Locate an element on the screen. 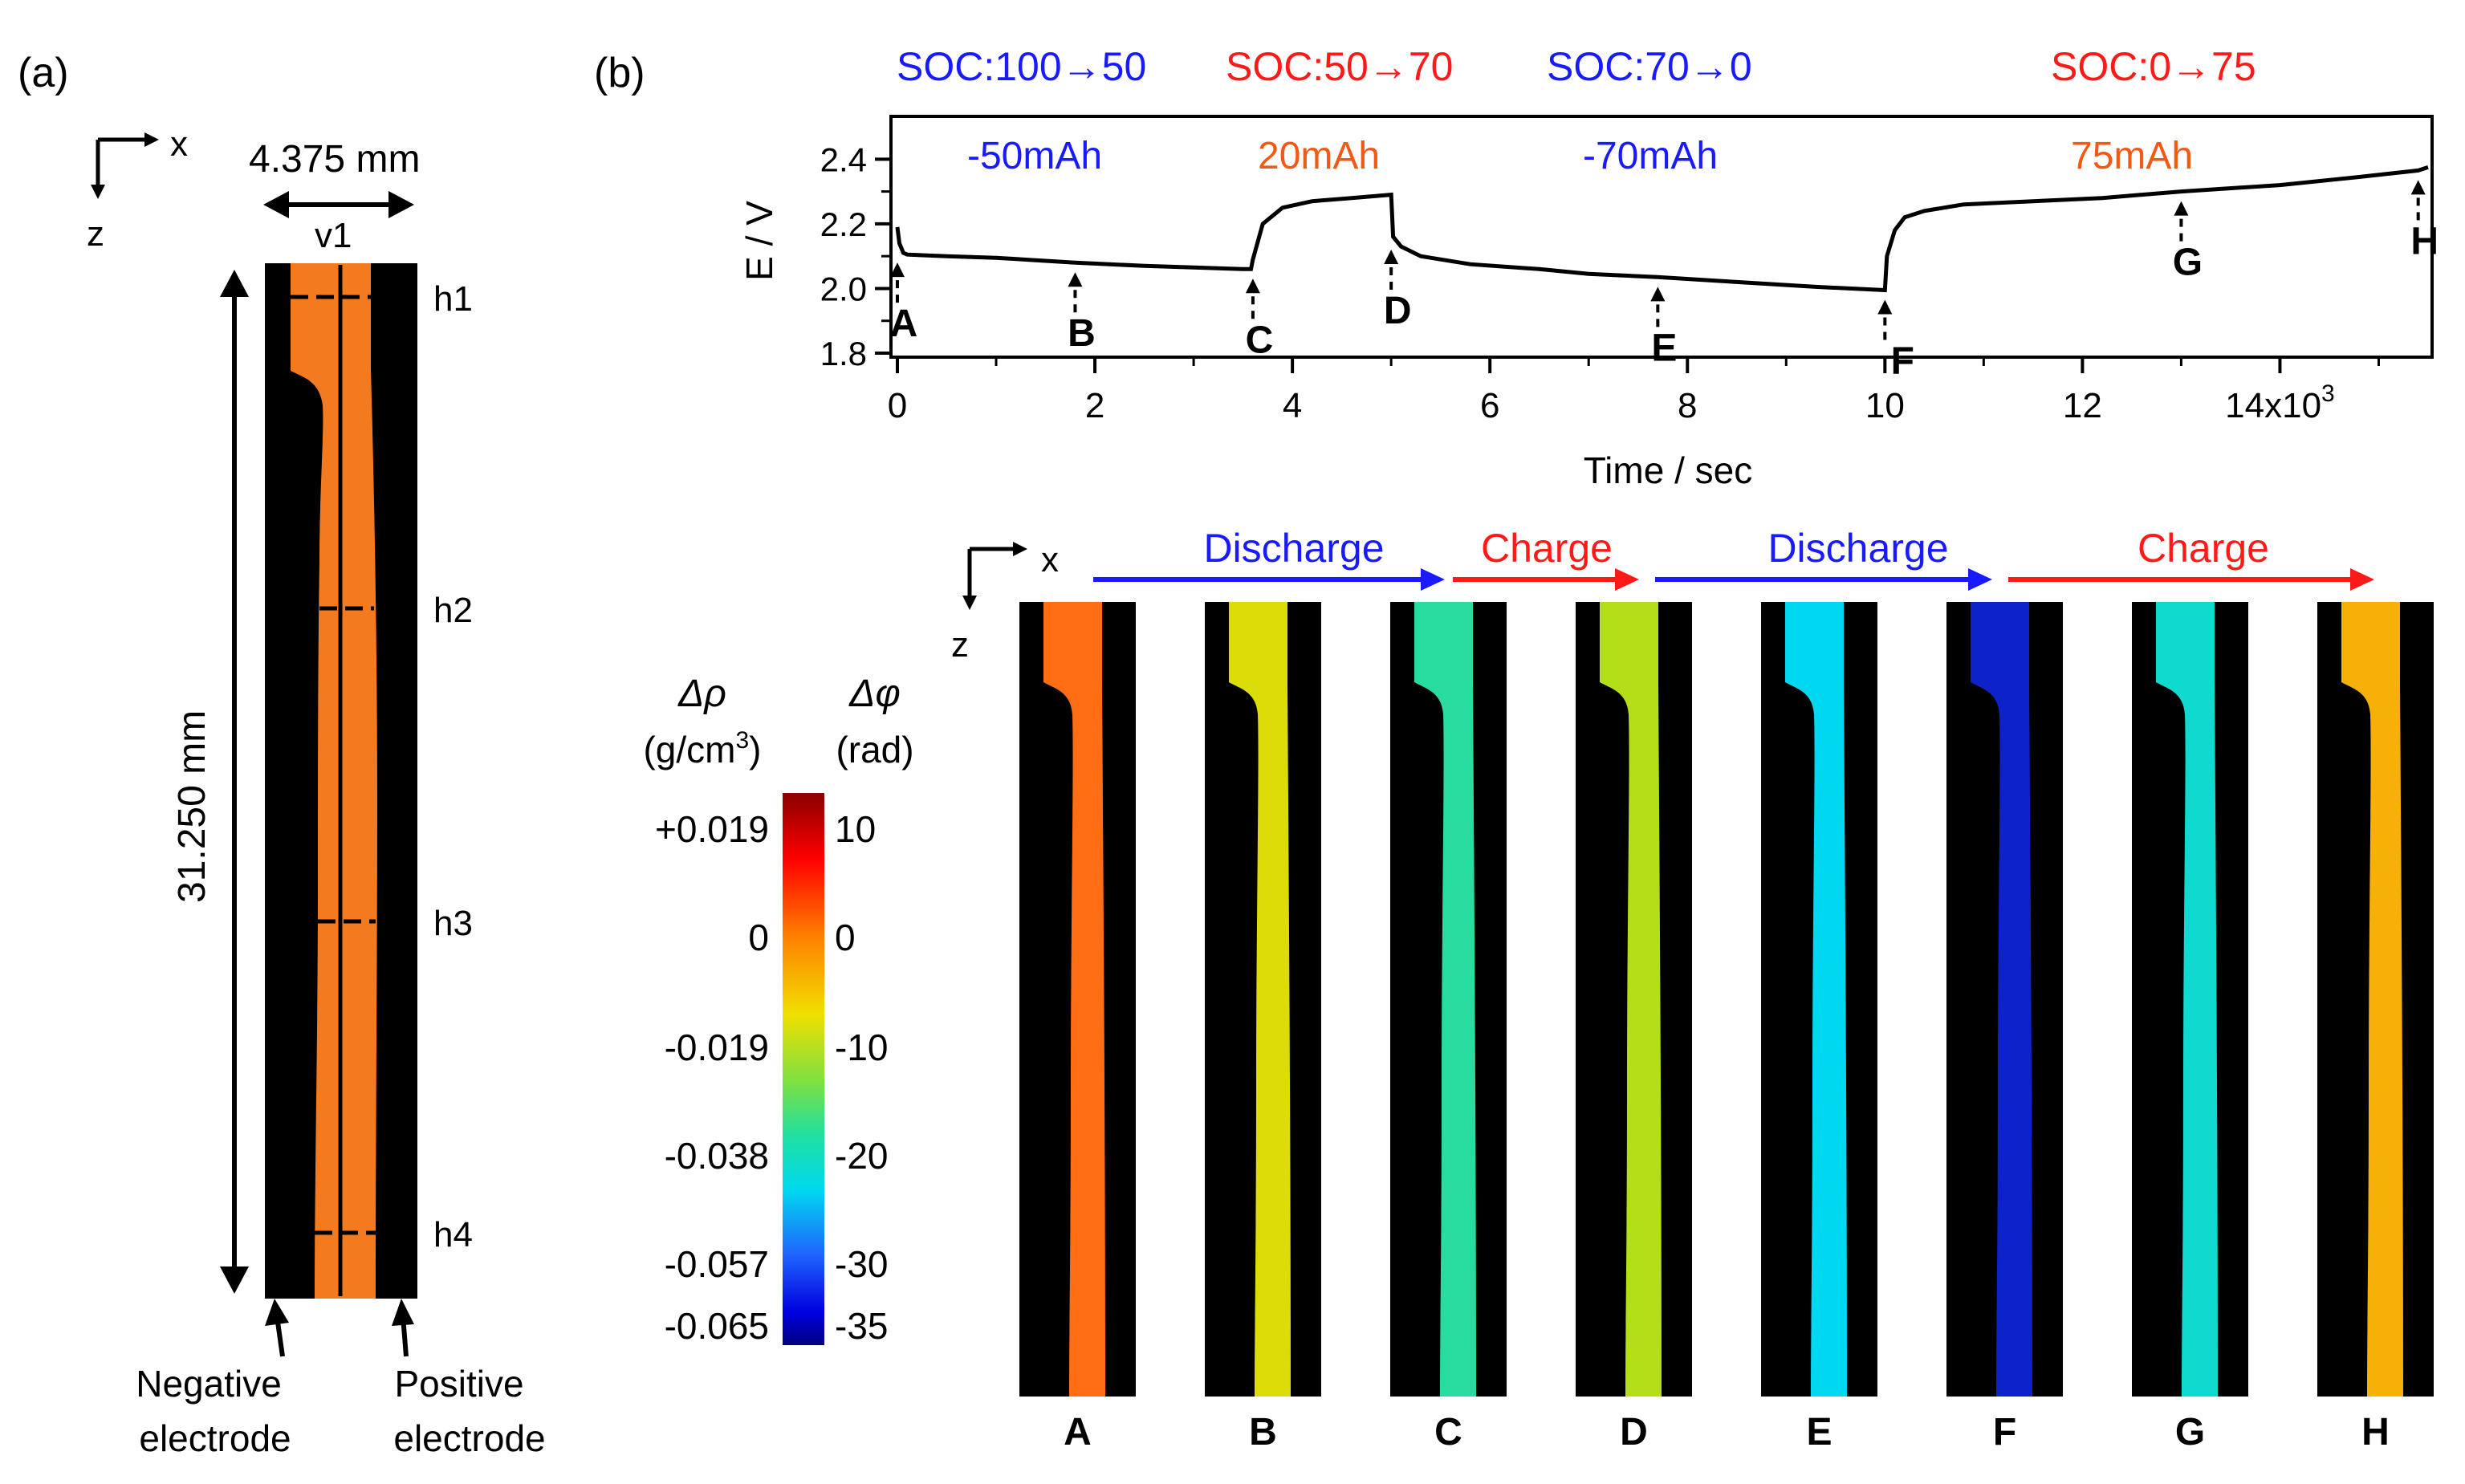 Image resolution: width=2465 pixels, height=1484 pixels. colorbar-rho-tick: +0.019 is located at coordinates (712, 829).